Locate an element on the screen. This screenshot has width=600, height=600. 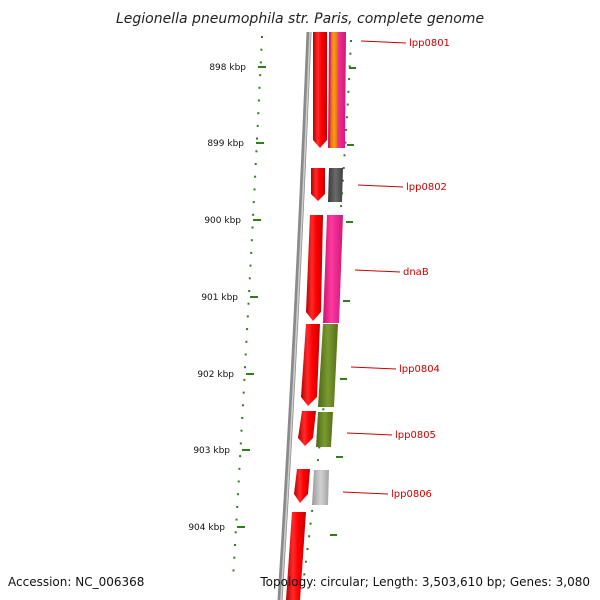
band-lpp0802-darkgray is located at coordinates (335, 185).